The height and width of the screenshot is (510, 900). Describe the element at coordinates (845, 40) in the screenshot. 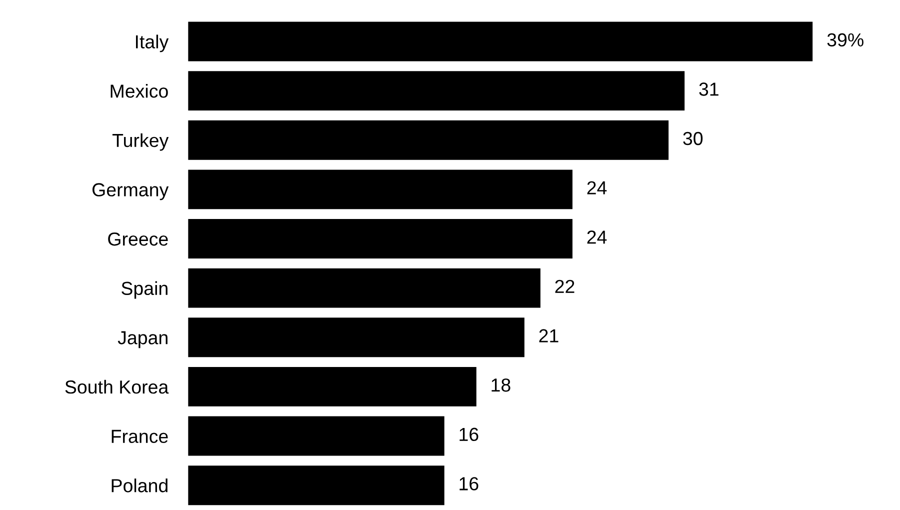

I see `data-label: 39%` at that location.